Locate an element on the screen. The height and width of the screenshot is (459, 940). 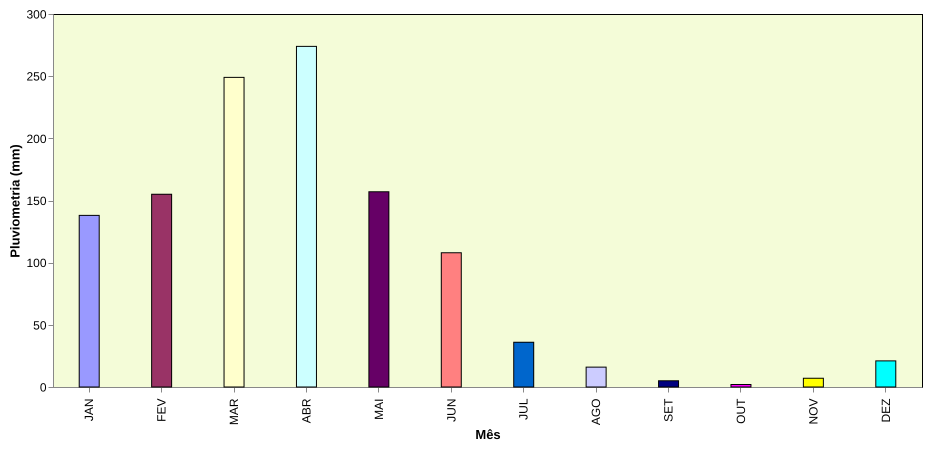
x-tick-label: MAI is located at coordinates (379, 409).